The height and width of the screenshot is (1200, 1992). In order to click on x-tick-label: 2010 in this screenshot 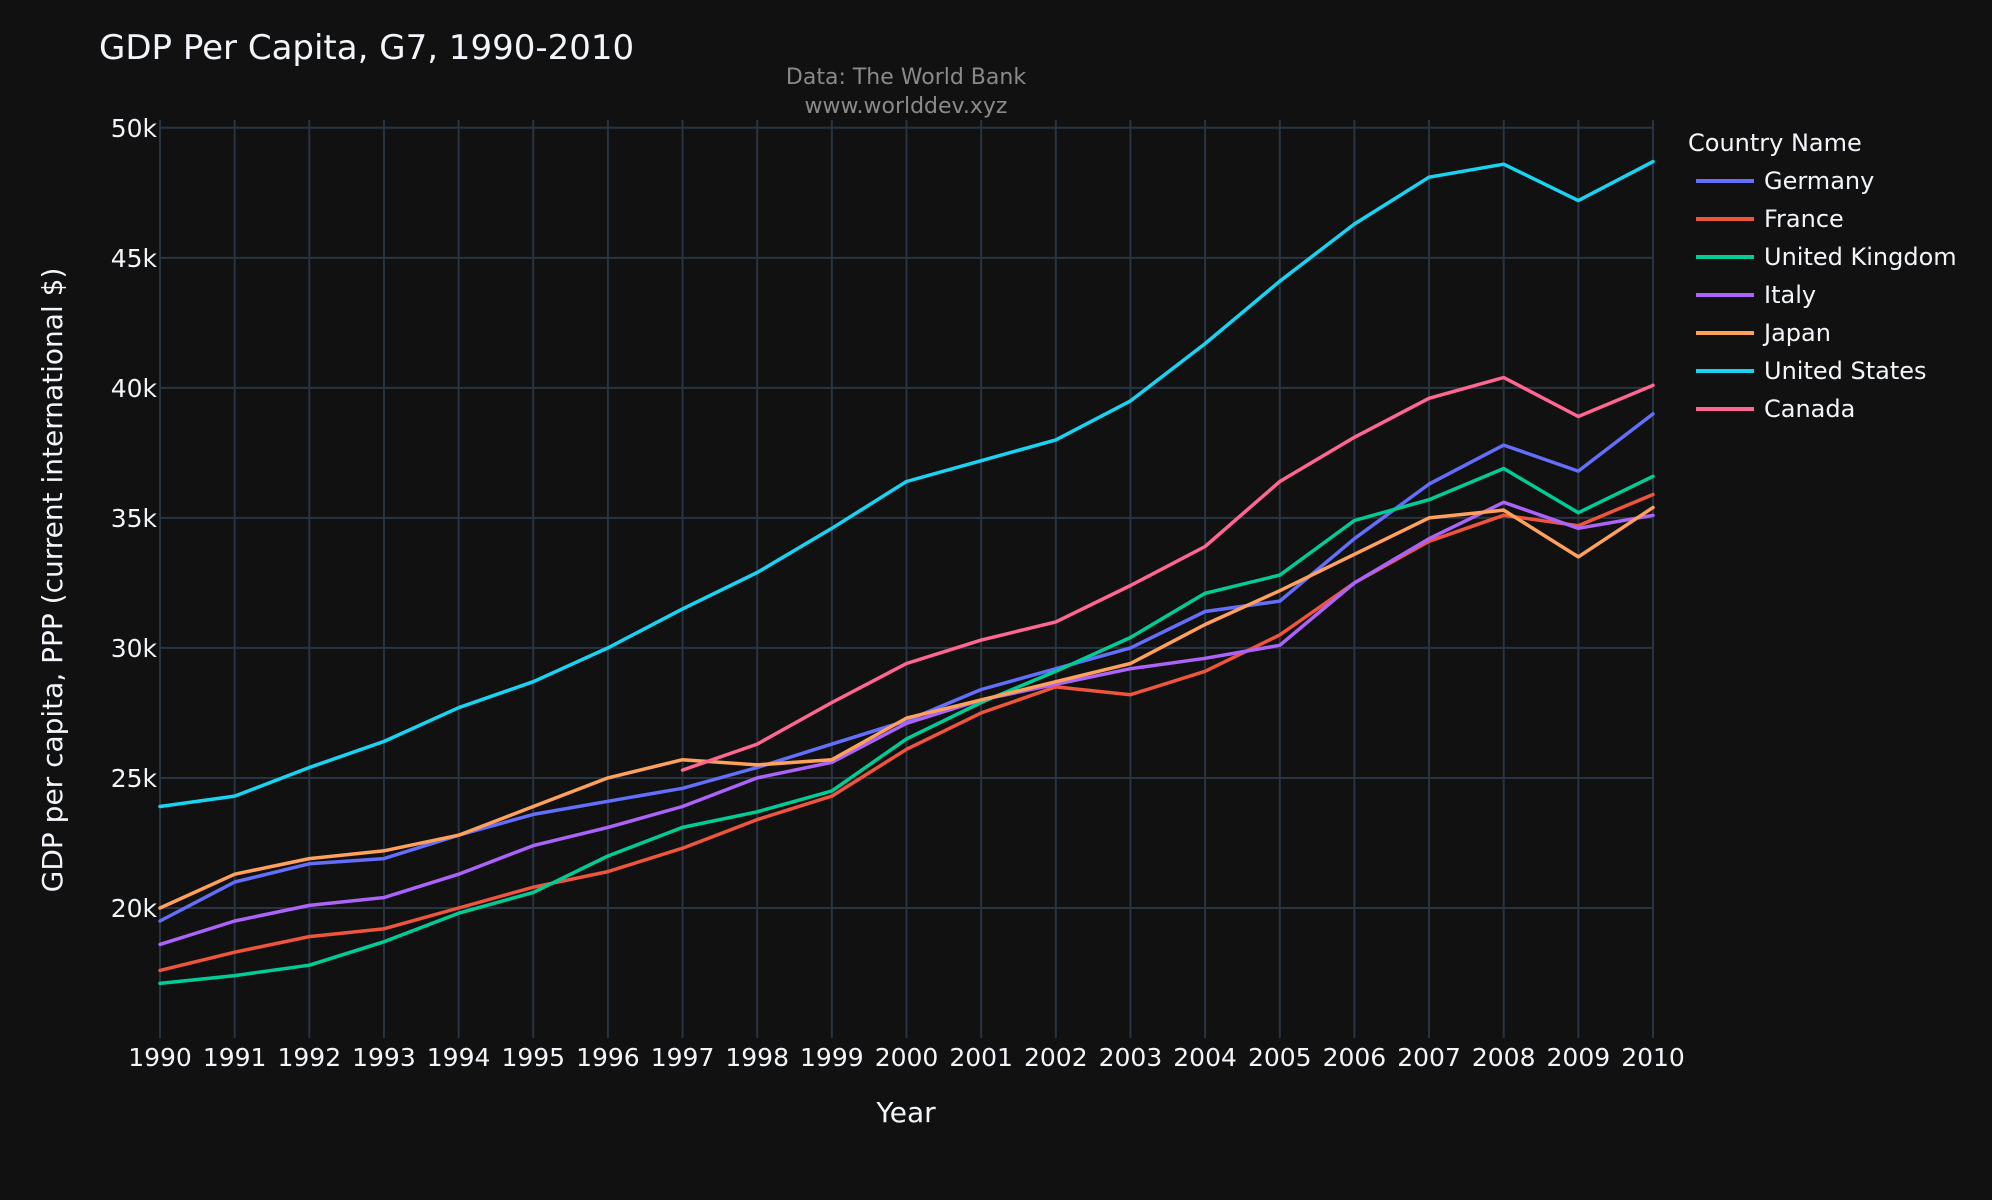, I will do `click(1653, 1057)`.